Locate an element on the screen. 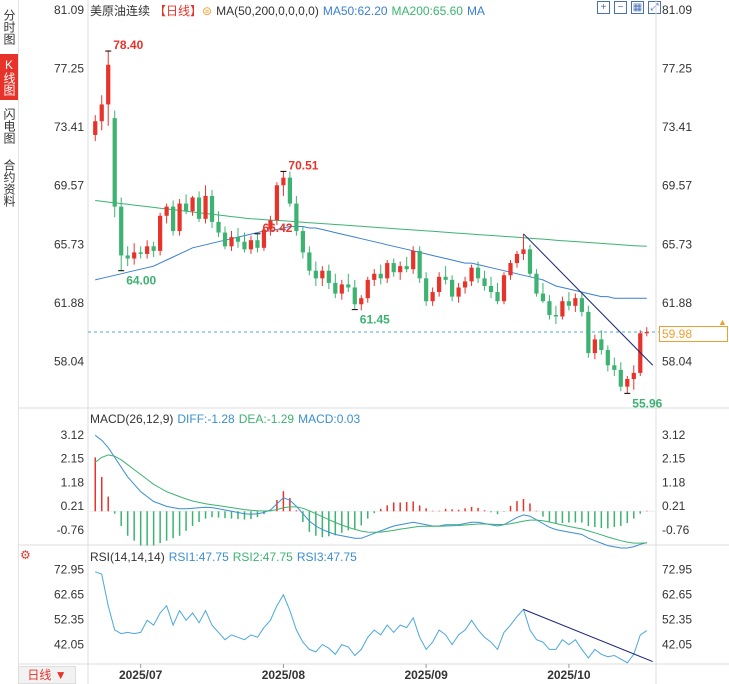 The width and height of the screenshot is (729, 684). settings-icon: ⊜ is located at coordinates (207, 11).